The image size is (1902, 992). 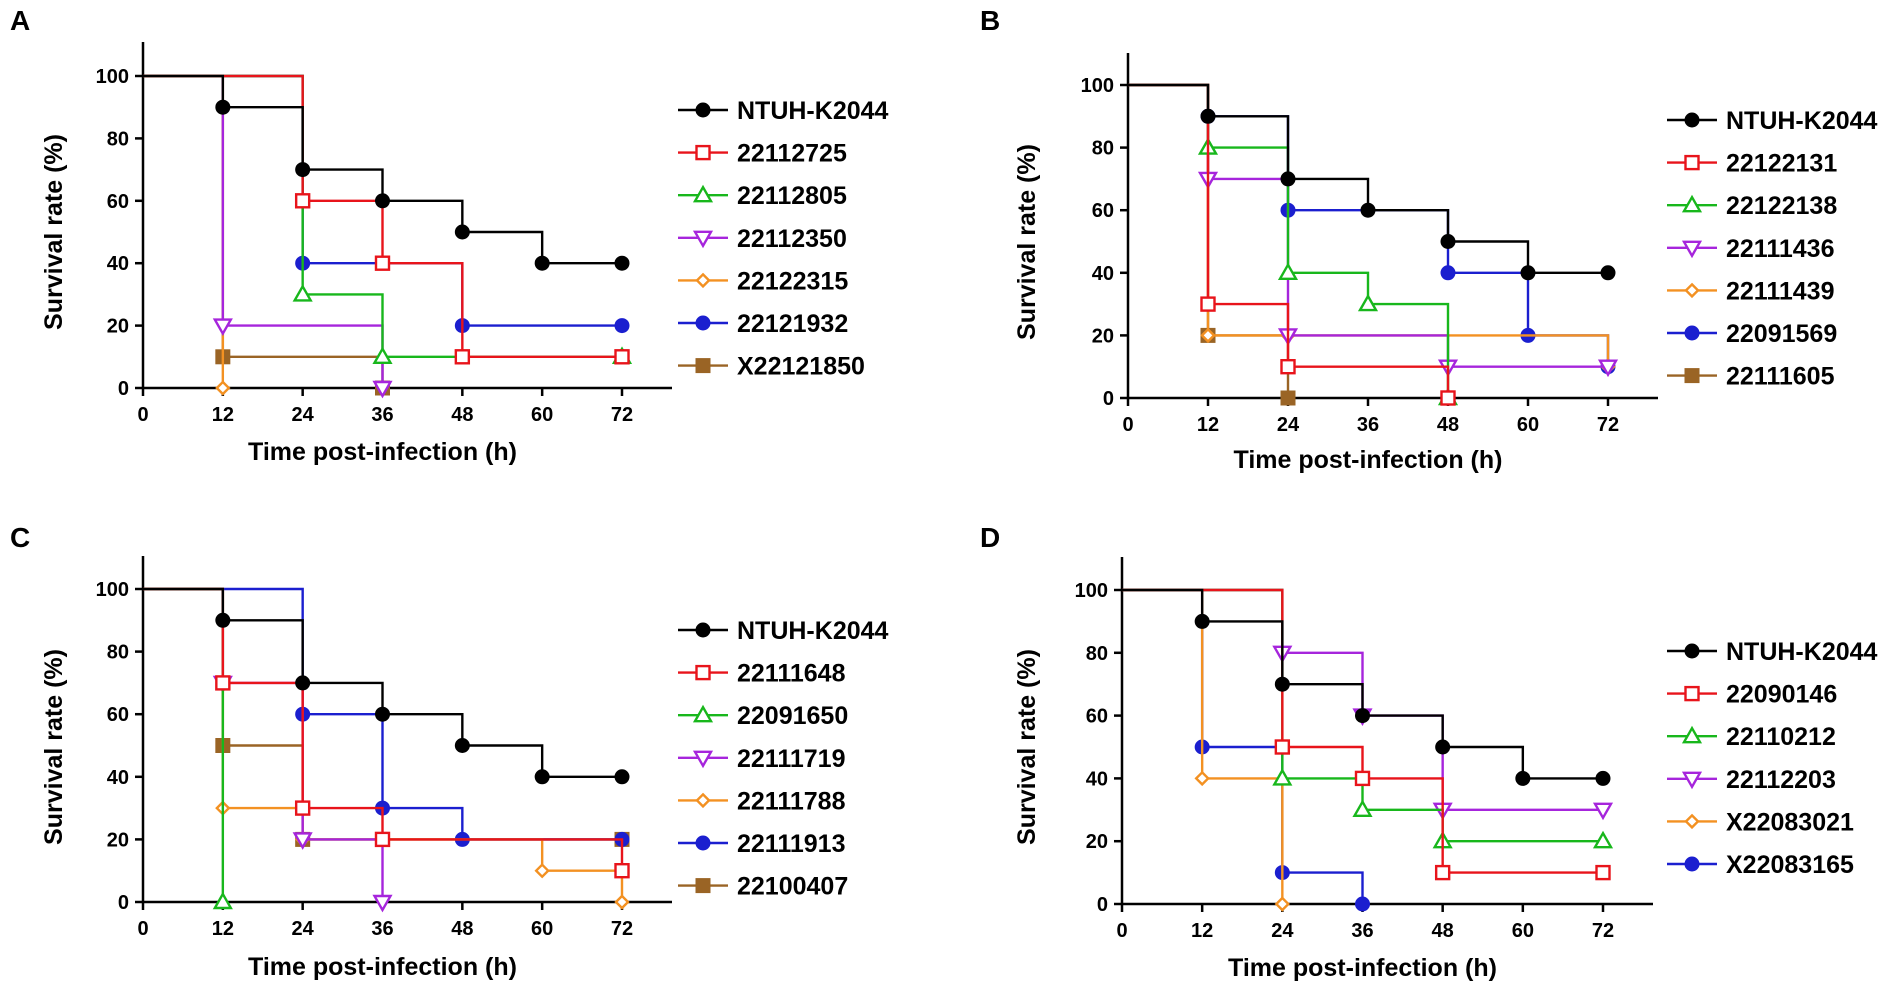 I want to click on legend-entry: X22083021, so click(x=1760, y=822).